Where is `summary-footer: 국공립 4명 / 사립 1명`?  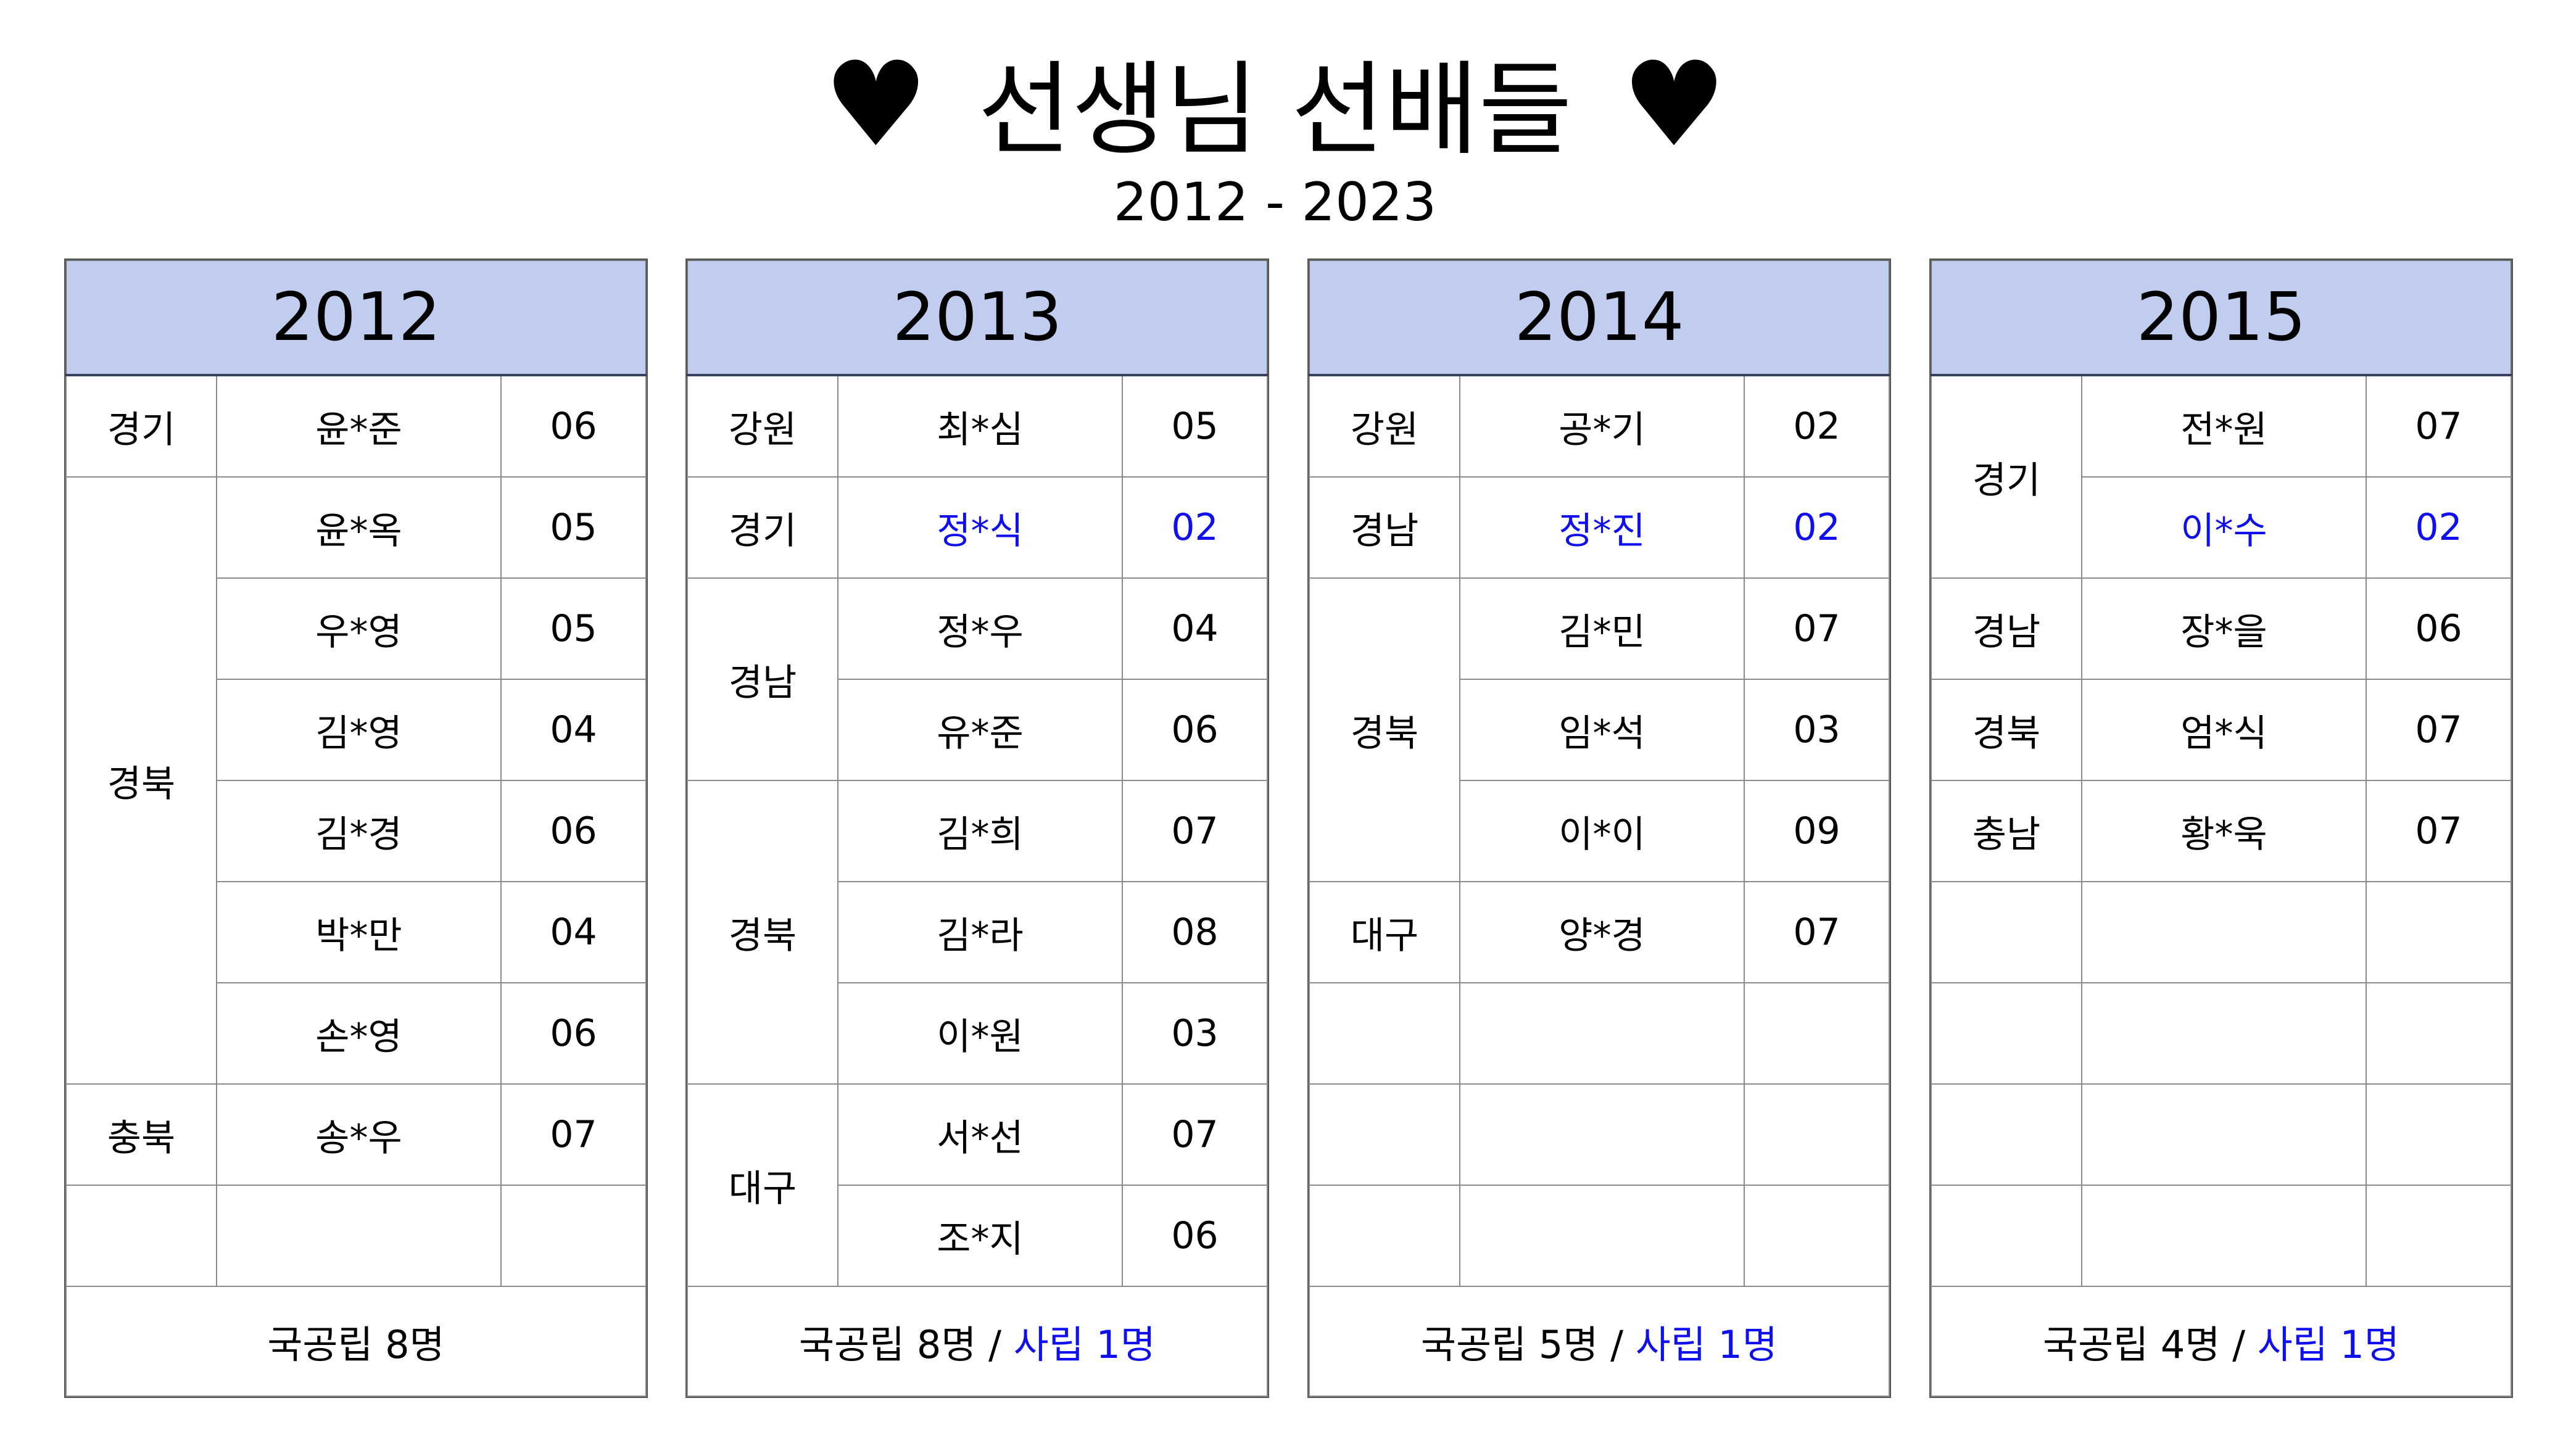 summary-footer: 국공립 4명 / 사립 1명 is located at coordinates (2221, 1341).